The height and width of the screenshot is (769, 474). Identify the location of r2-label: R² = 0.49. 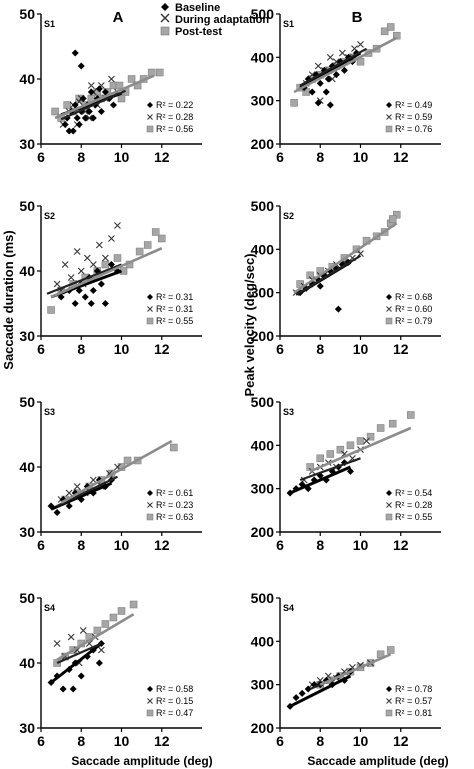
(413, 105).